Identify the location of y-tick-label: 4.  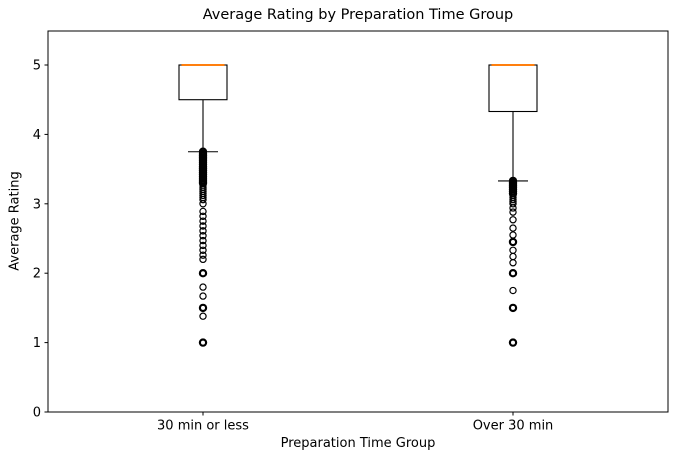
(37, 135).